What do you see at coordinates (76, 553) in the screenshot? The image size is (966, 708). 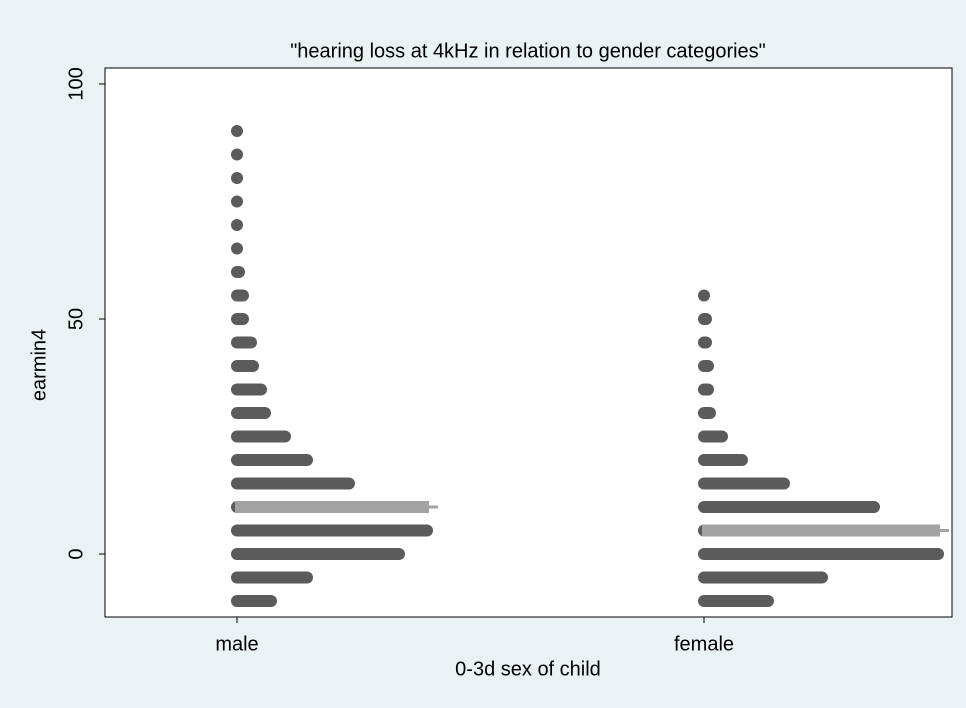 I see `y-tick-label: 0` at bounding box center [76, 553].